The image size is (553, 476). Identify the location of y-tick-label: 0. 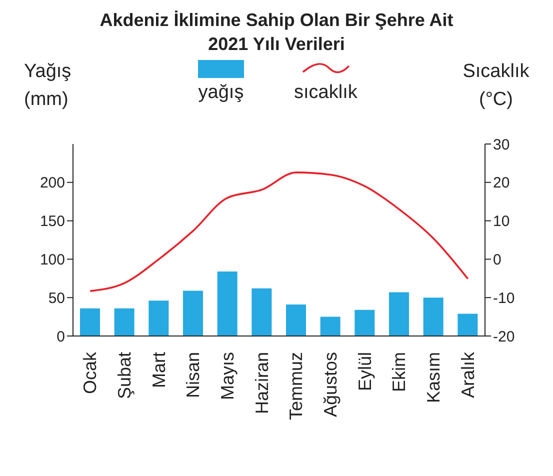
(60, 337).